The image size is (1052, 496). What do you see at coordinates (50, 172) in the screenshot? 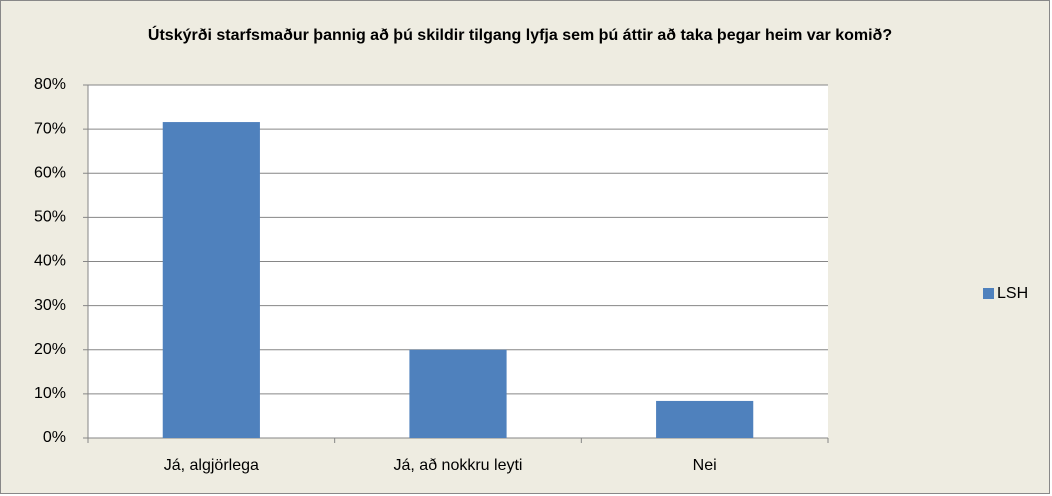
I see `y-tick-label: 60%` at bounding box center [50, 172].